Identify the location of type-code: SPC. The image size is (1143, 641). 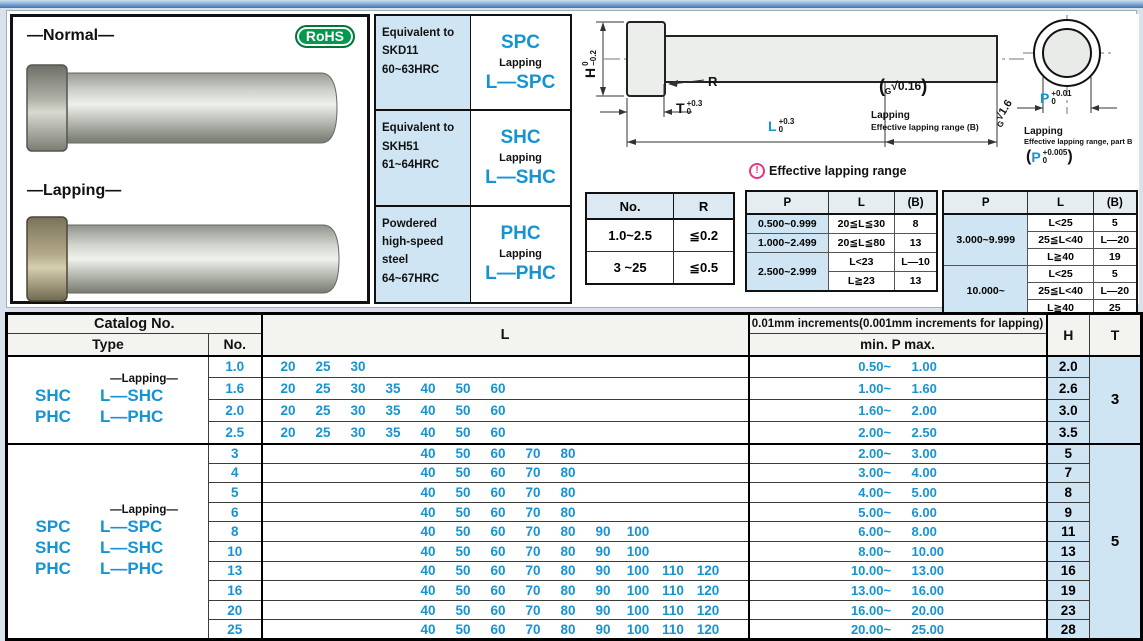
(53, 526).